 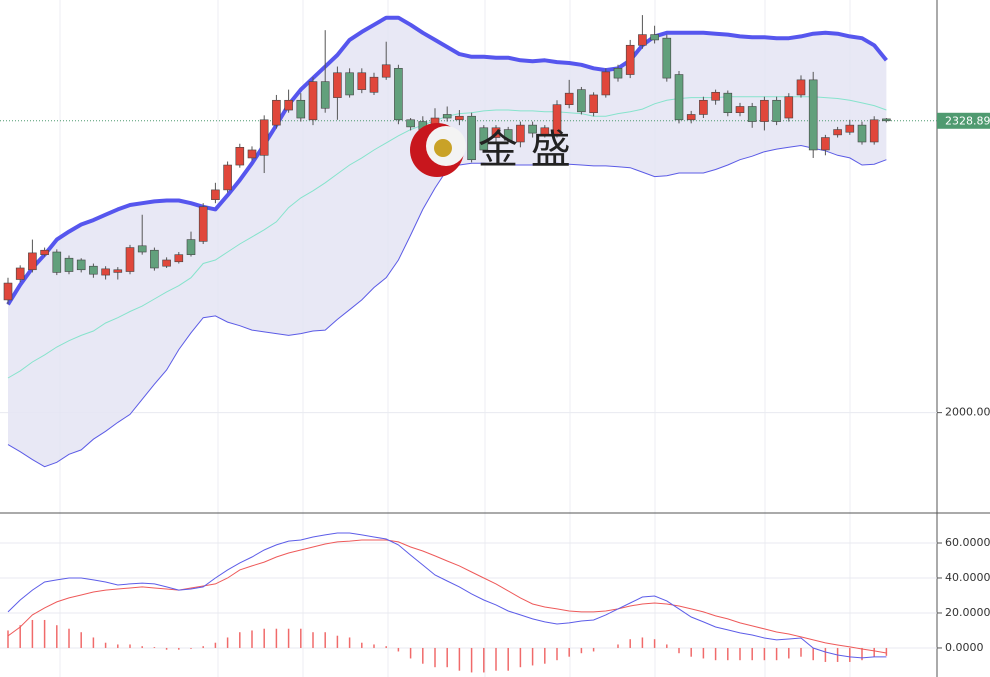 I want to click on y-tick-label: 60.0000, so click(x=967, y=542).